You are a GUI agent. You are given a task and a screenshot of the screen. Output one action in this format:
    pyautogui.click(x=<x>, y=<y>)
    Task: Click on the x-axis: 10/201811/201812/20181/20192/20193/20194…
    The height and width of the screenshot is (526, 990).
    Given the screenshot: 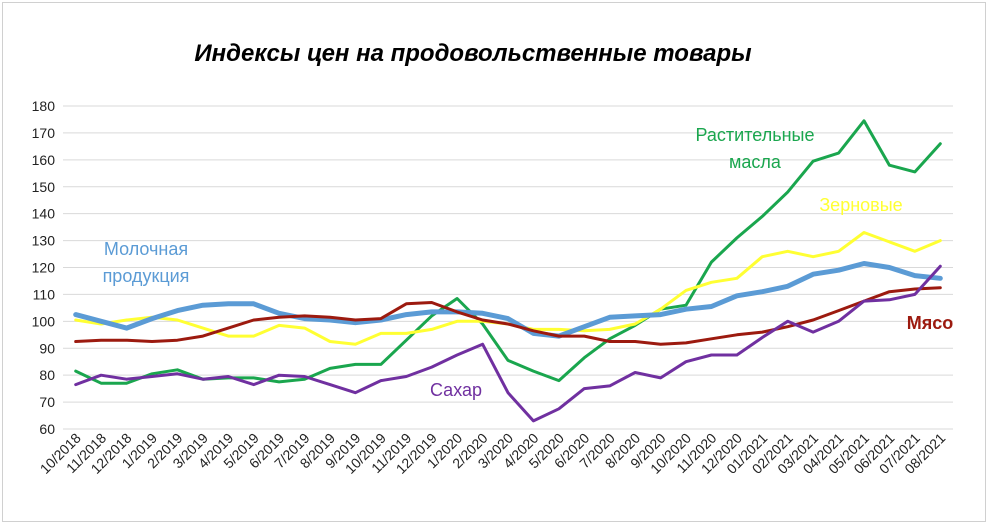 What is the action you would take?
    pyautogui.click(x=493, y=453)
    